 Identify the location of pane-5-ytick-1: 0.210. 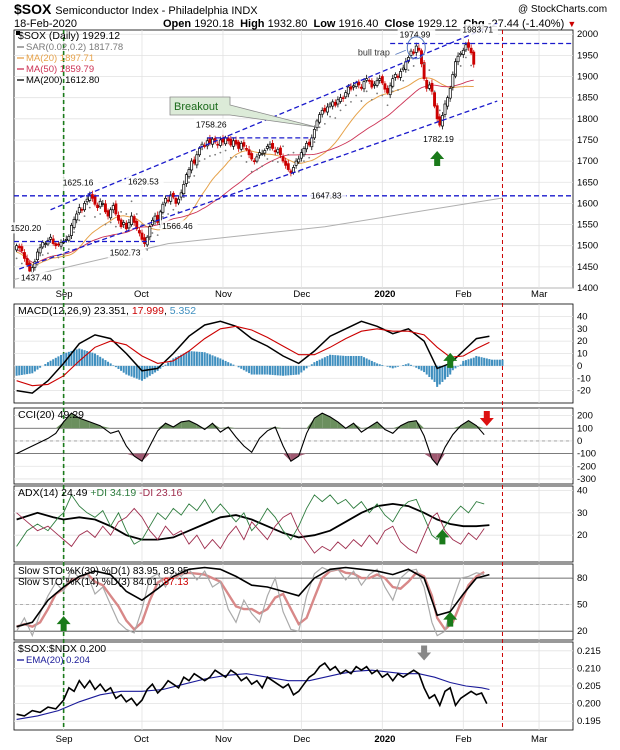
(589, 668).